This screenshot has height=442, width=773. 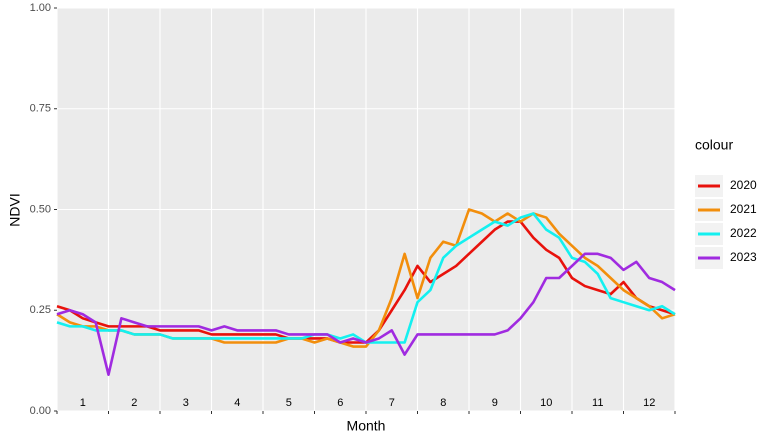 What do you see at coordinates (40, 109) in the screenshot?
I see `y-tick-label: 0.75` at bounding box center [40, 109].